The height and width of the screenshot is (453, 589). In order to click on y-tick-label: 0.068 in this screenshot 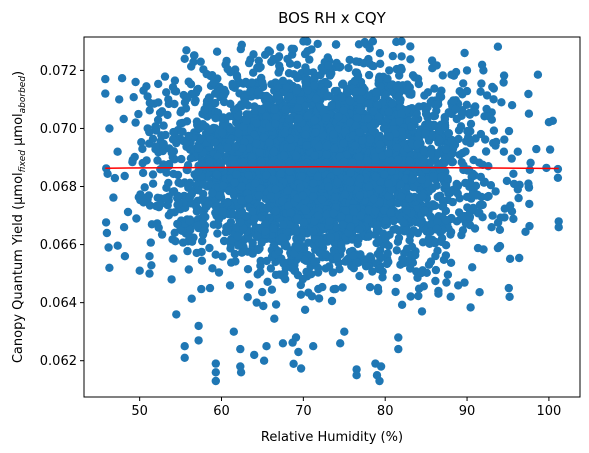, I will do `click(58, 187)`.